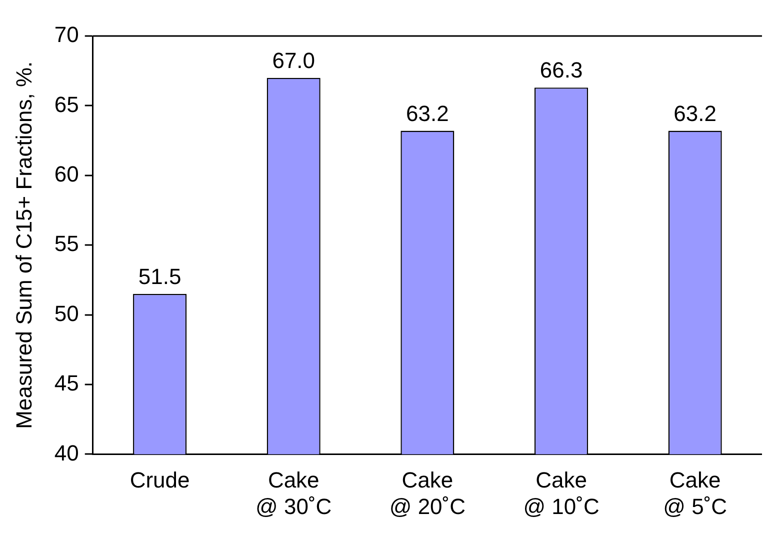 This screenshot has height=543, width=770. I want to click on y-tick-label: 45, so click(66, 383).